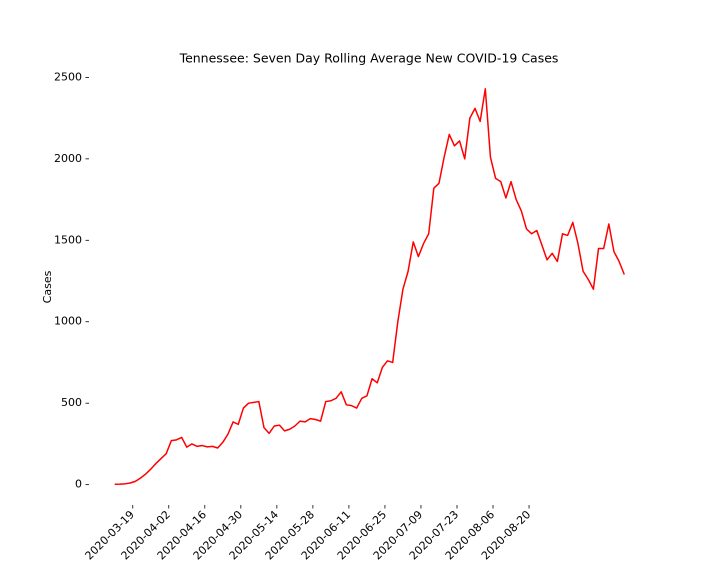 The width and height of the screenshot is (720, 576). What do you see at coordinates (68, 158) in the screenshot?
I see `y-tick-label: 2000` at bounding box center [68, 158].